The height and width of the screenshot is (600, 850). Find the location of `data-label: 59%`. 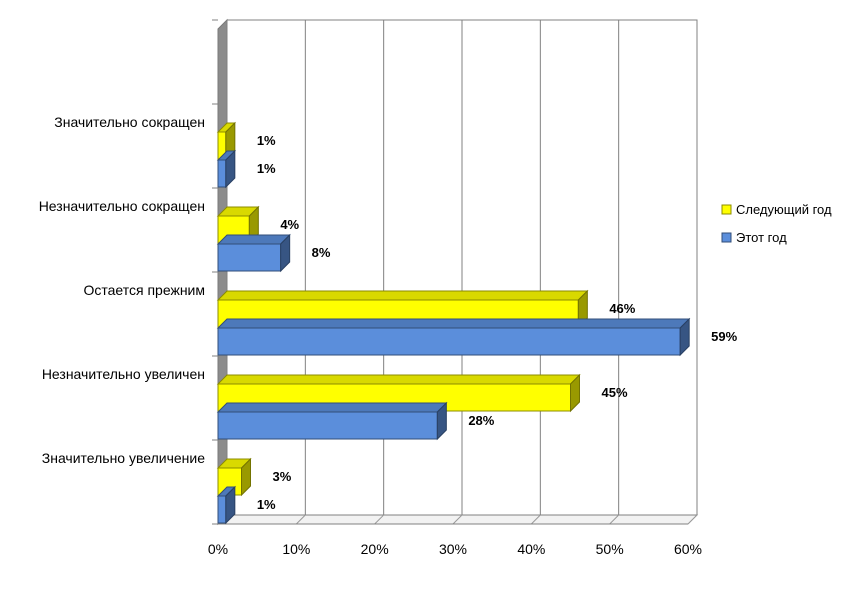

data-label: 59% is located at coordinates (724, 336).